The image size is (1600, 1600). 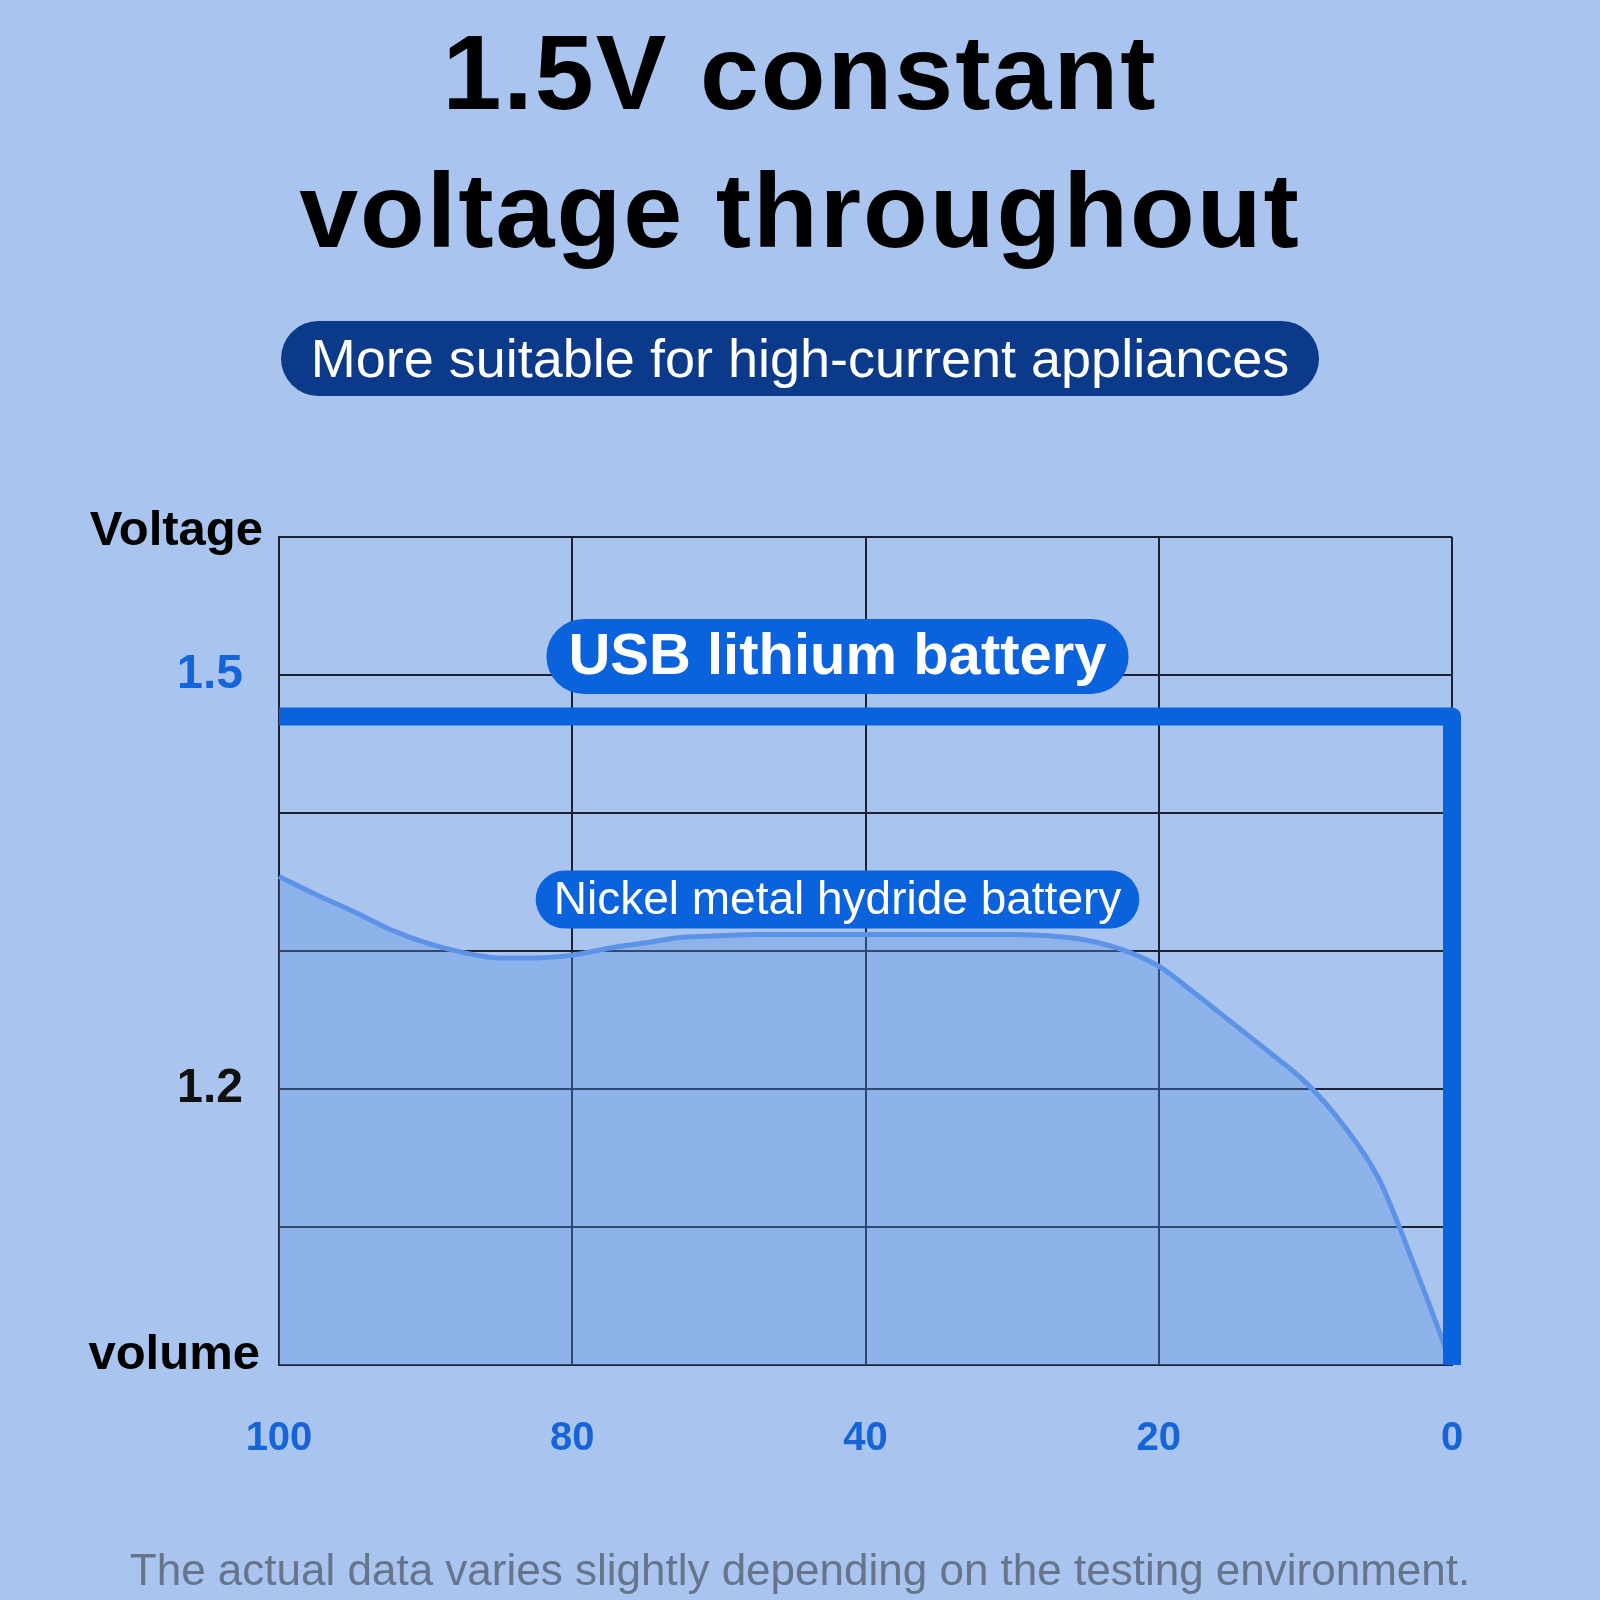 What do you see at coordinates (176, 527) in the screenshot?
I see `y-axis-title: Voltage` at bounding box center [176, 527].